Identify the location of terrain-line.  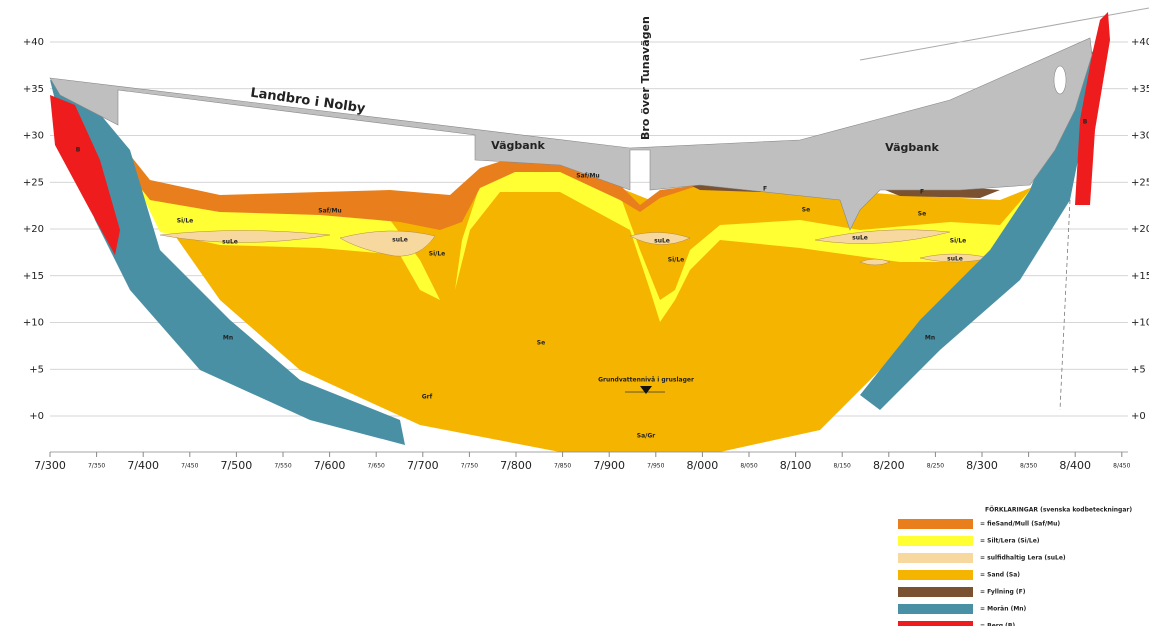
(1004, 34).